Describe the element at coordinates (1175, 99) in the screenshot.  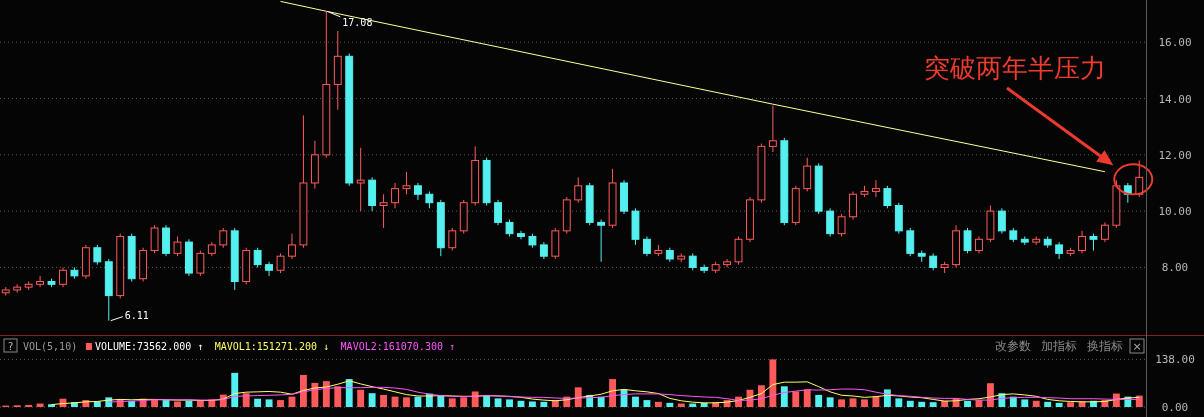
I see `y-tick-label: 14.00` at that location.